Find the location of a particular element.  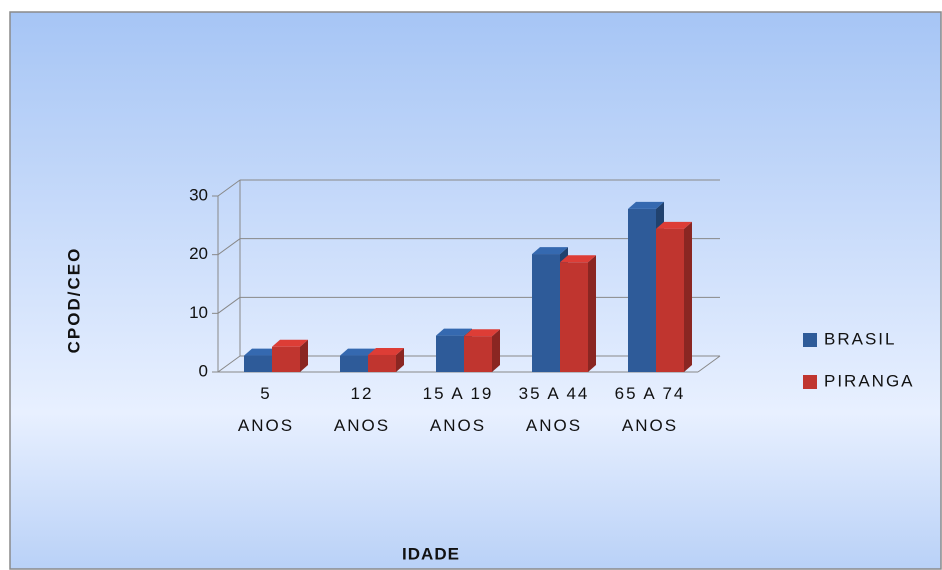

floor-edge is located at coordinates (709, 364).